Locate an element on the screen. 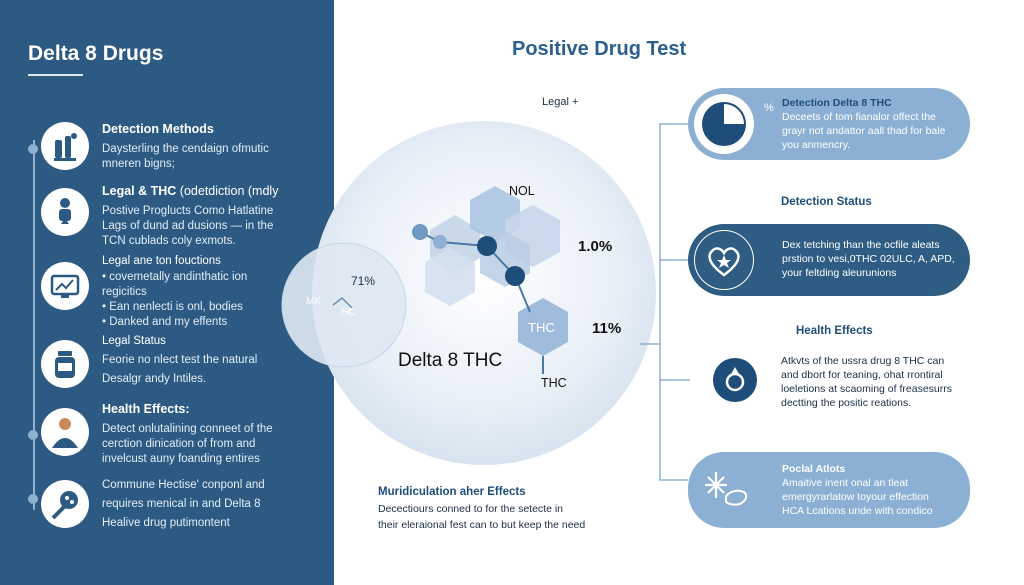  percent-label-1: 1.0% is located at coordinates (595, 246).